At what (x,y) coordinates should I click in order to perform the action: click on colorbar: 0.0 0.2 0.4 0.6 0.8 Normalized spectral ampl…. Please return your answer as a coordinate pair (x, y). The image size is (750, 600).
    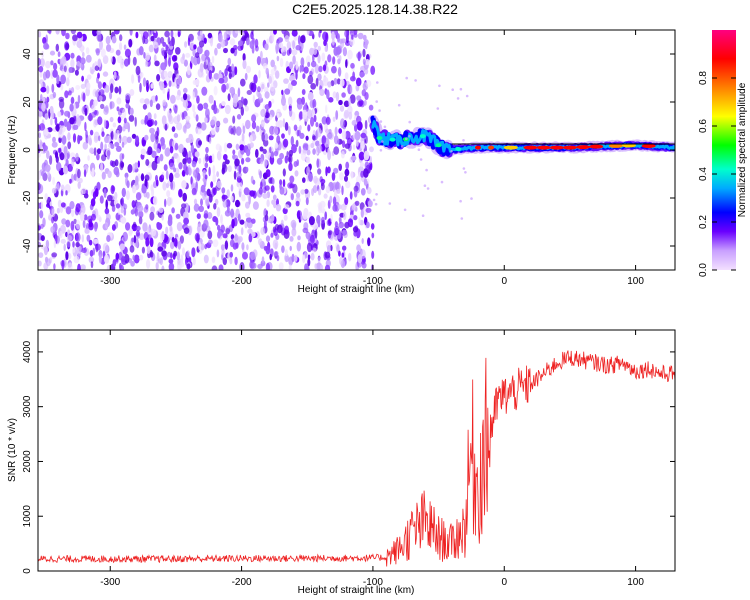
    Looking at the image, I should click on (723, 153).